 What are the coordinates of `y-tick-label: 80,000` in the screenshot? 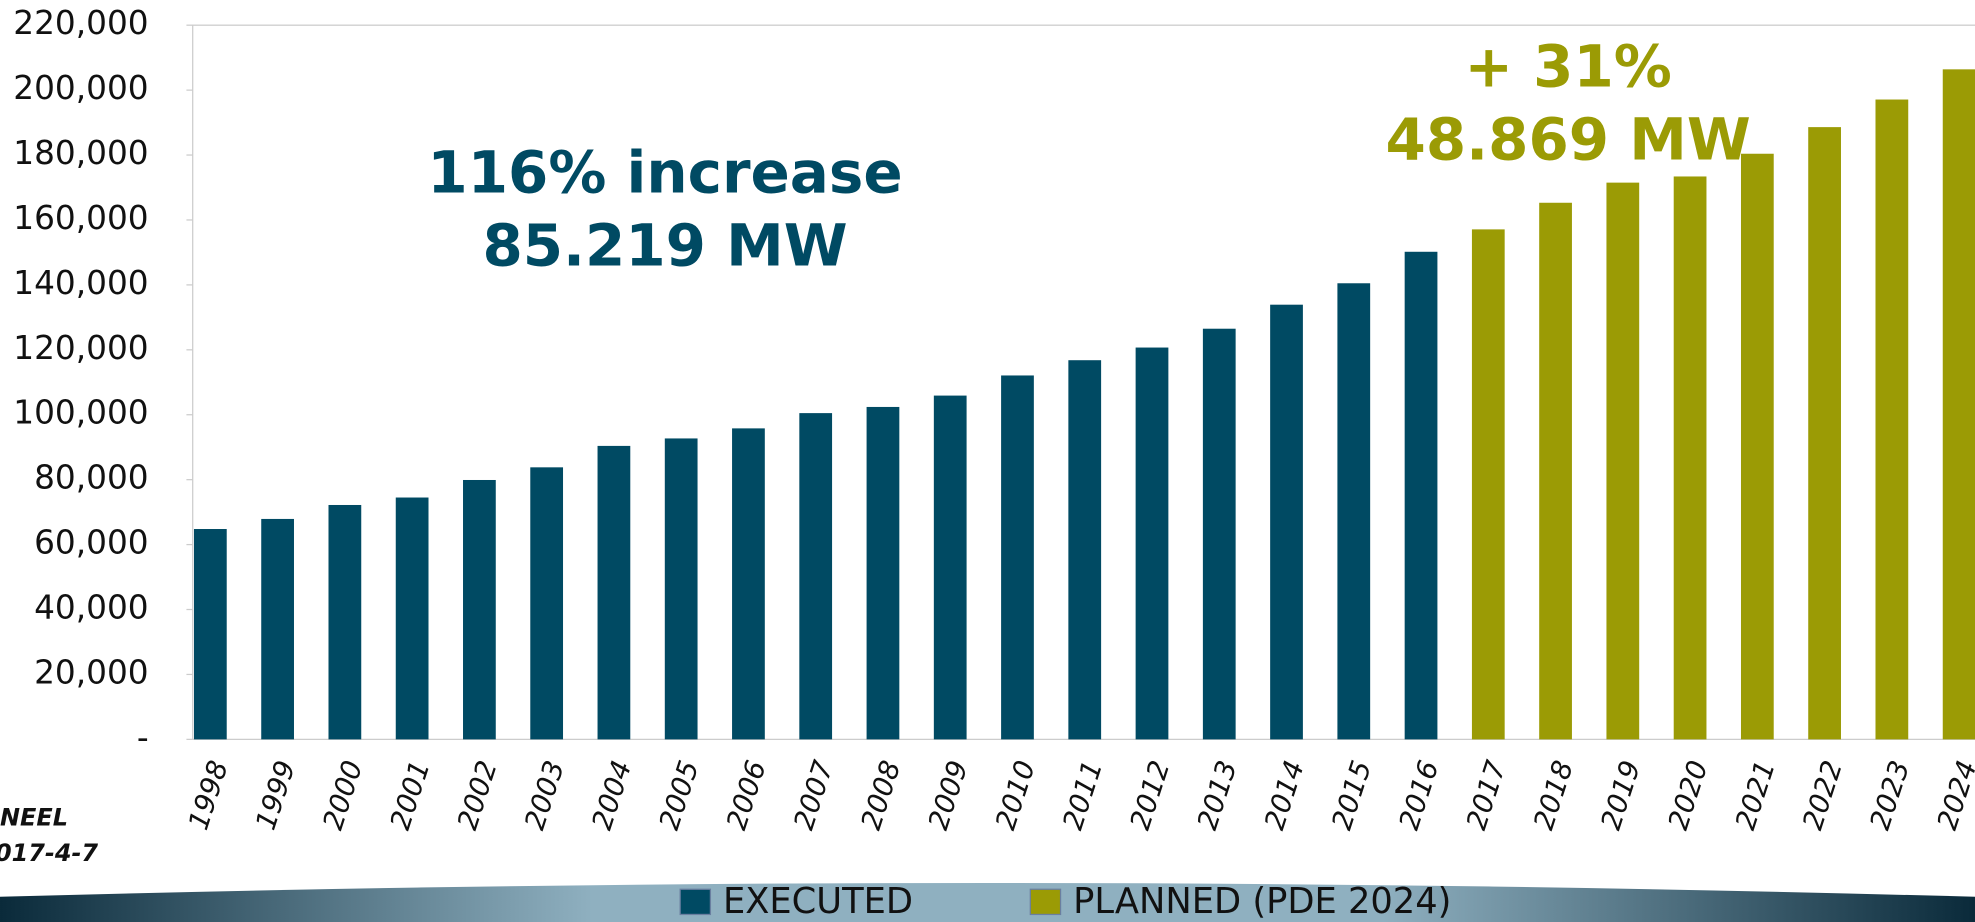 It's located at (91, 478).